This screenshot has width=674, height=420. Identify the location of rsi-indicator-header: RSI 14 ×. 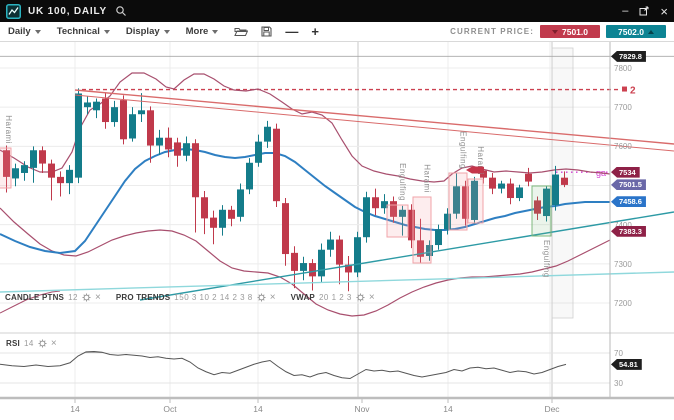
(31, 343).